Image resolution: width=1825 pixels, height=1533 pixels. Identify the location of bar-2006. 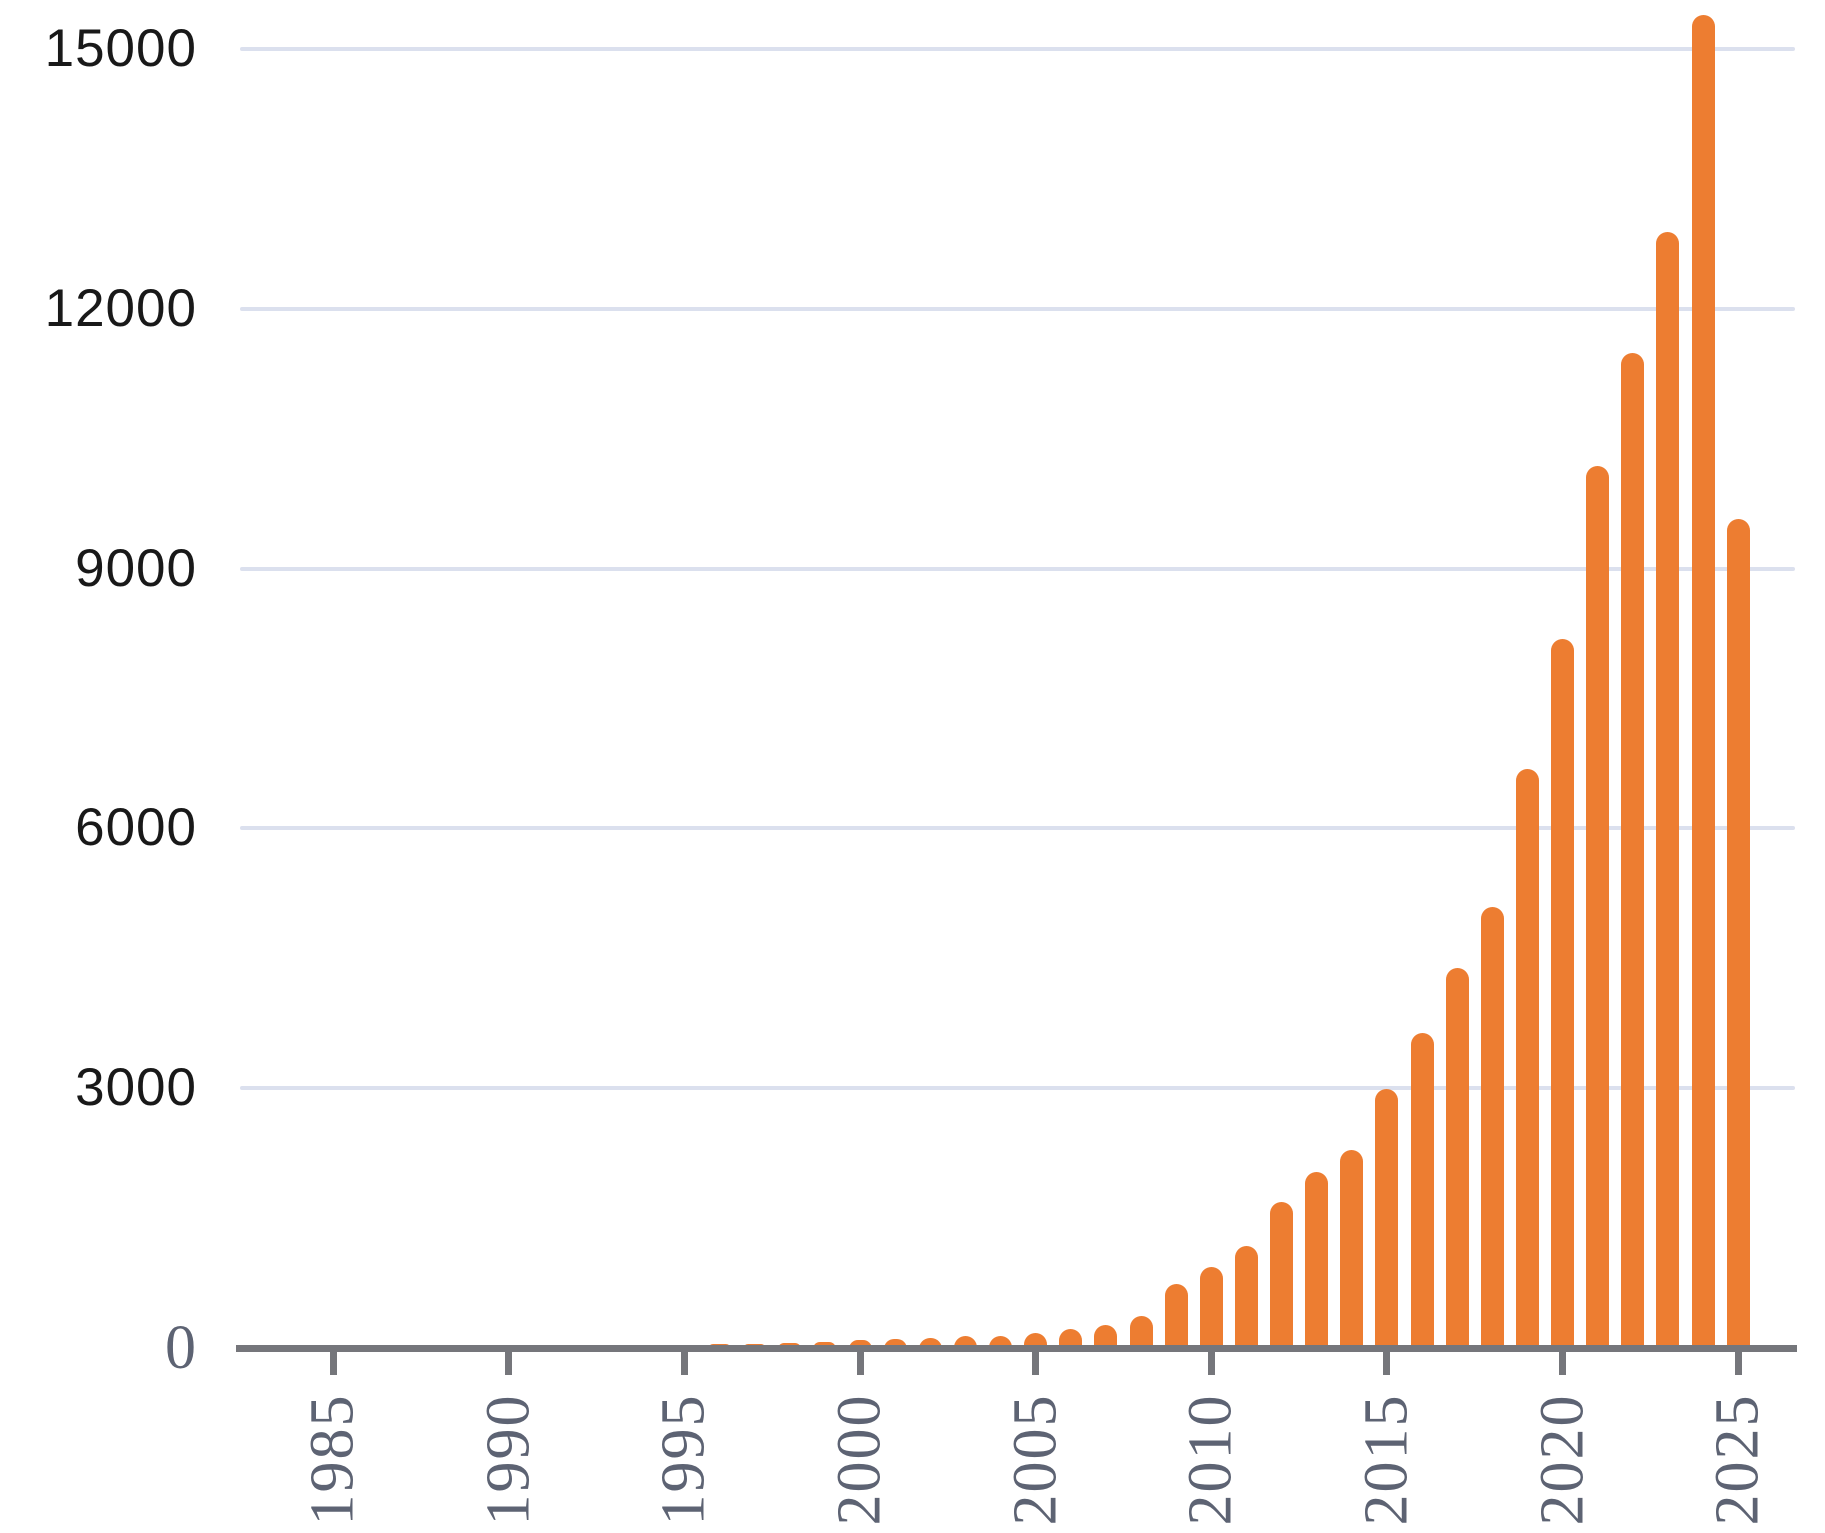
(1071, 1339).